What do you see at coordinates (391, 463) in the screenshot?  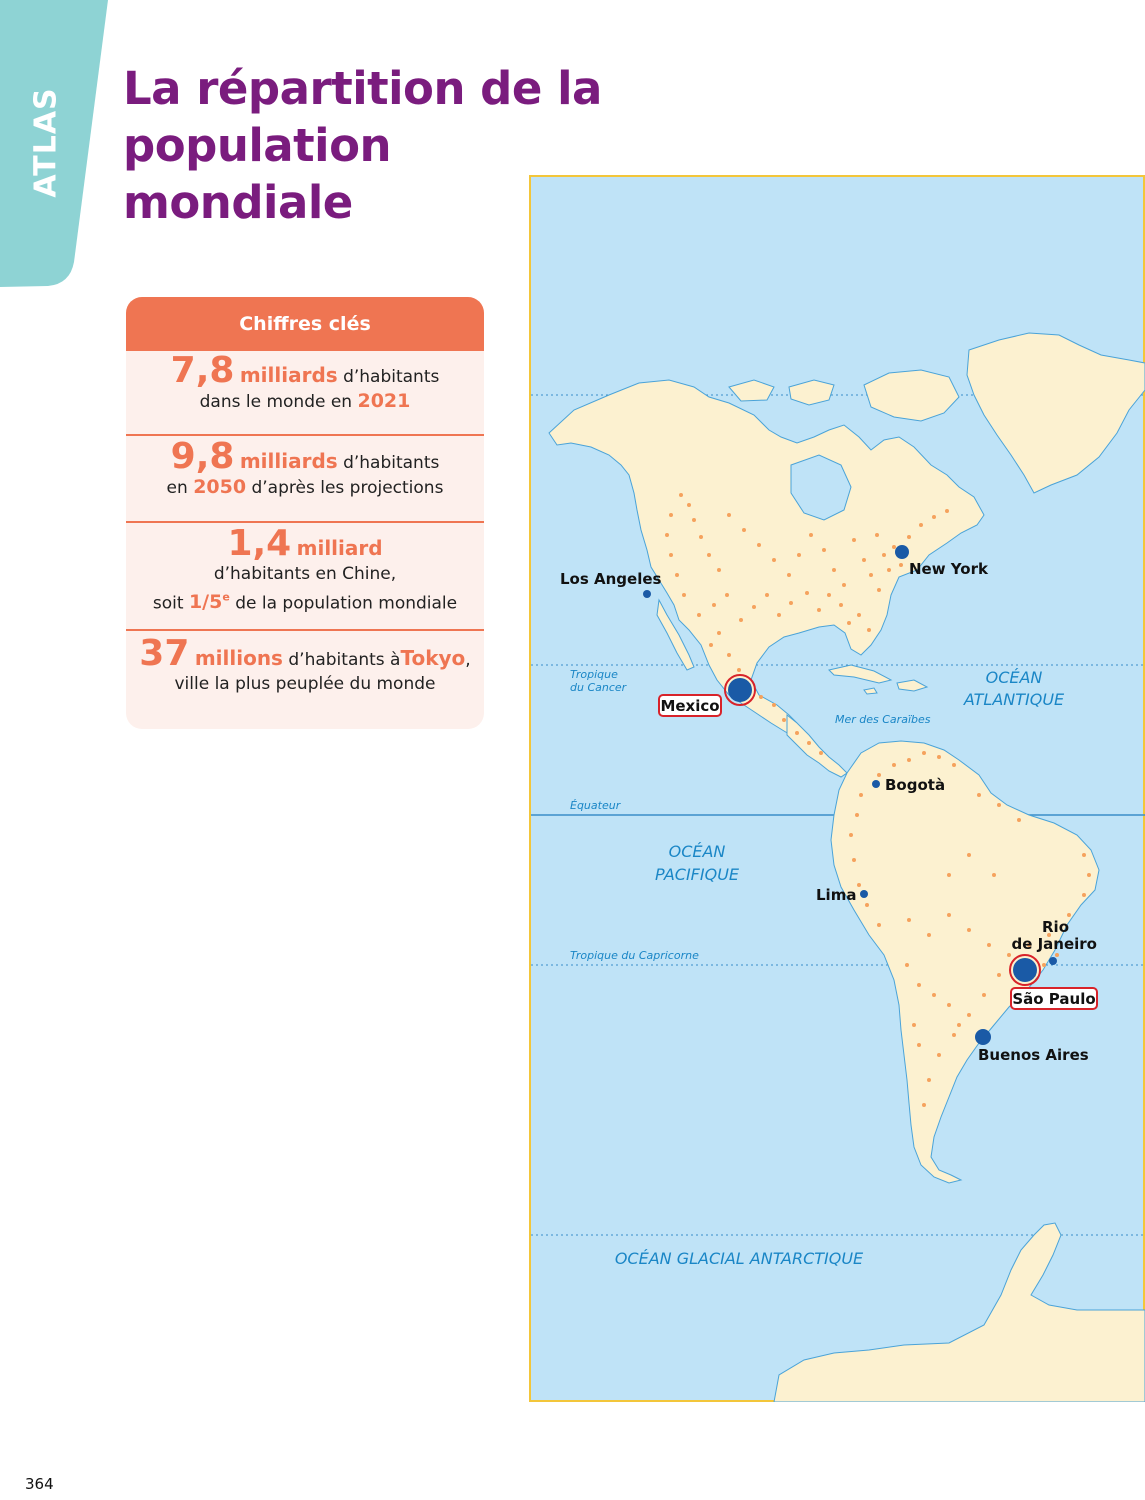 I see `fact2-text-a: d’habitants` at bounding box center [391, 463].